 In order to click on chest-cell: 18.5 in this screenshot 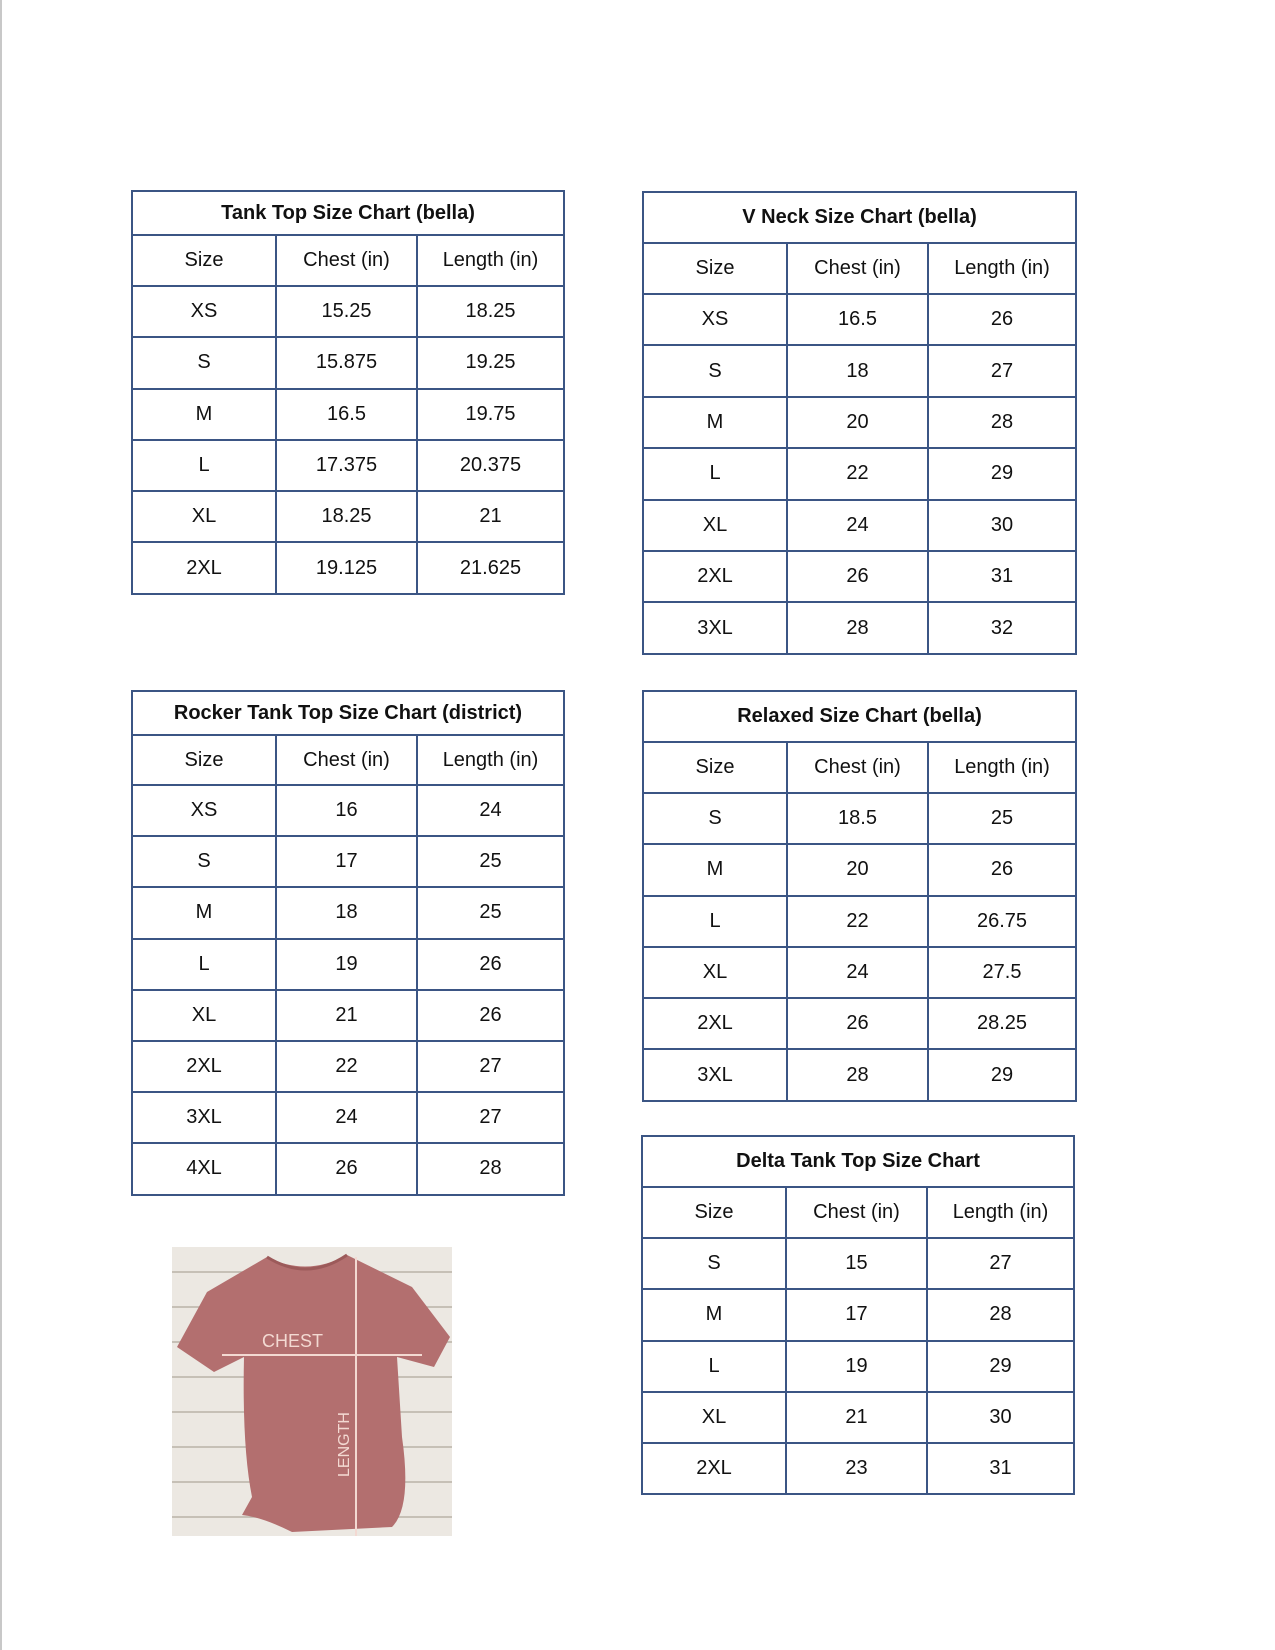, I will do `click(857, 818)`.